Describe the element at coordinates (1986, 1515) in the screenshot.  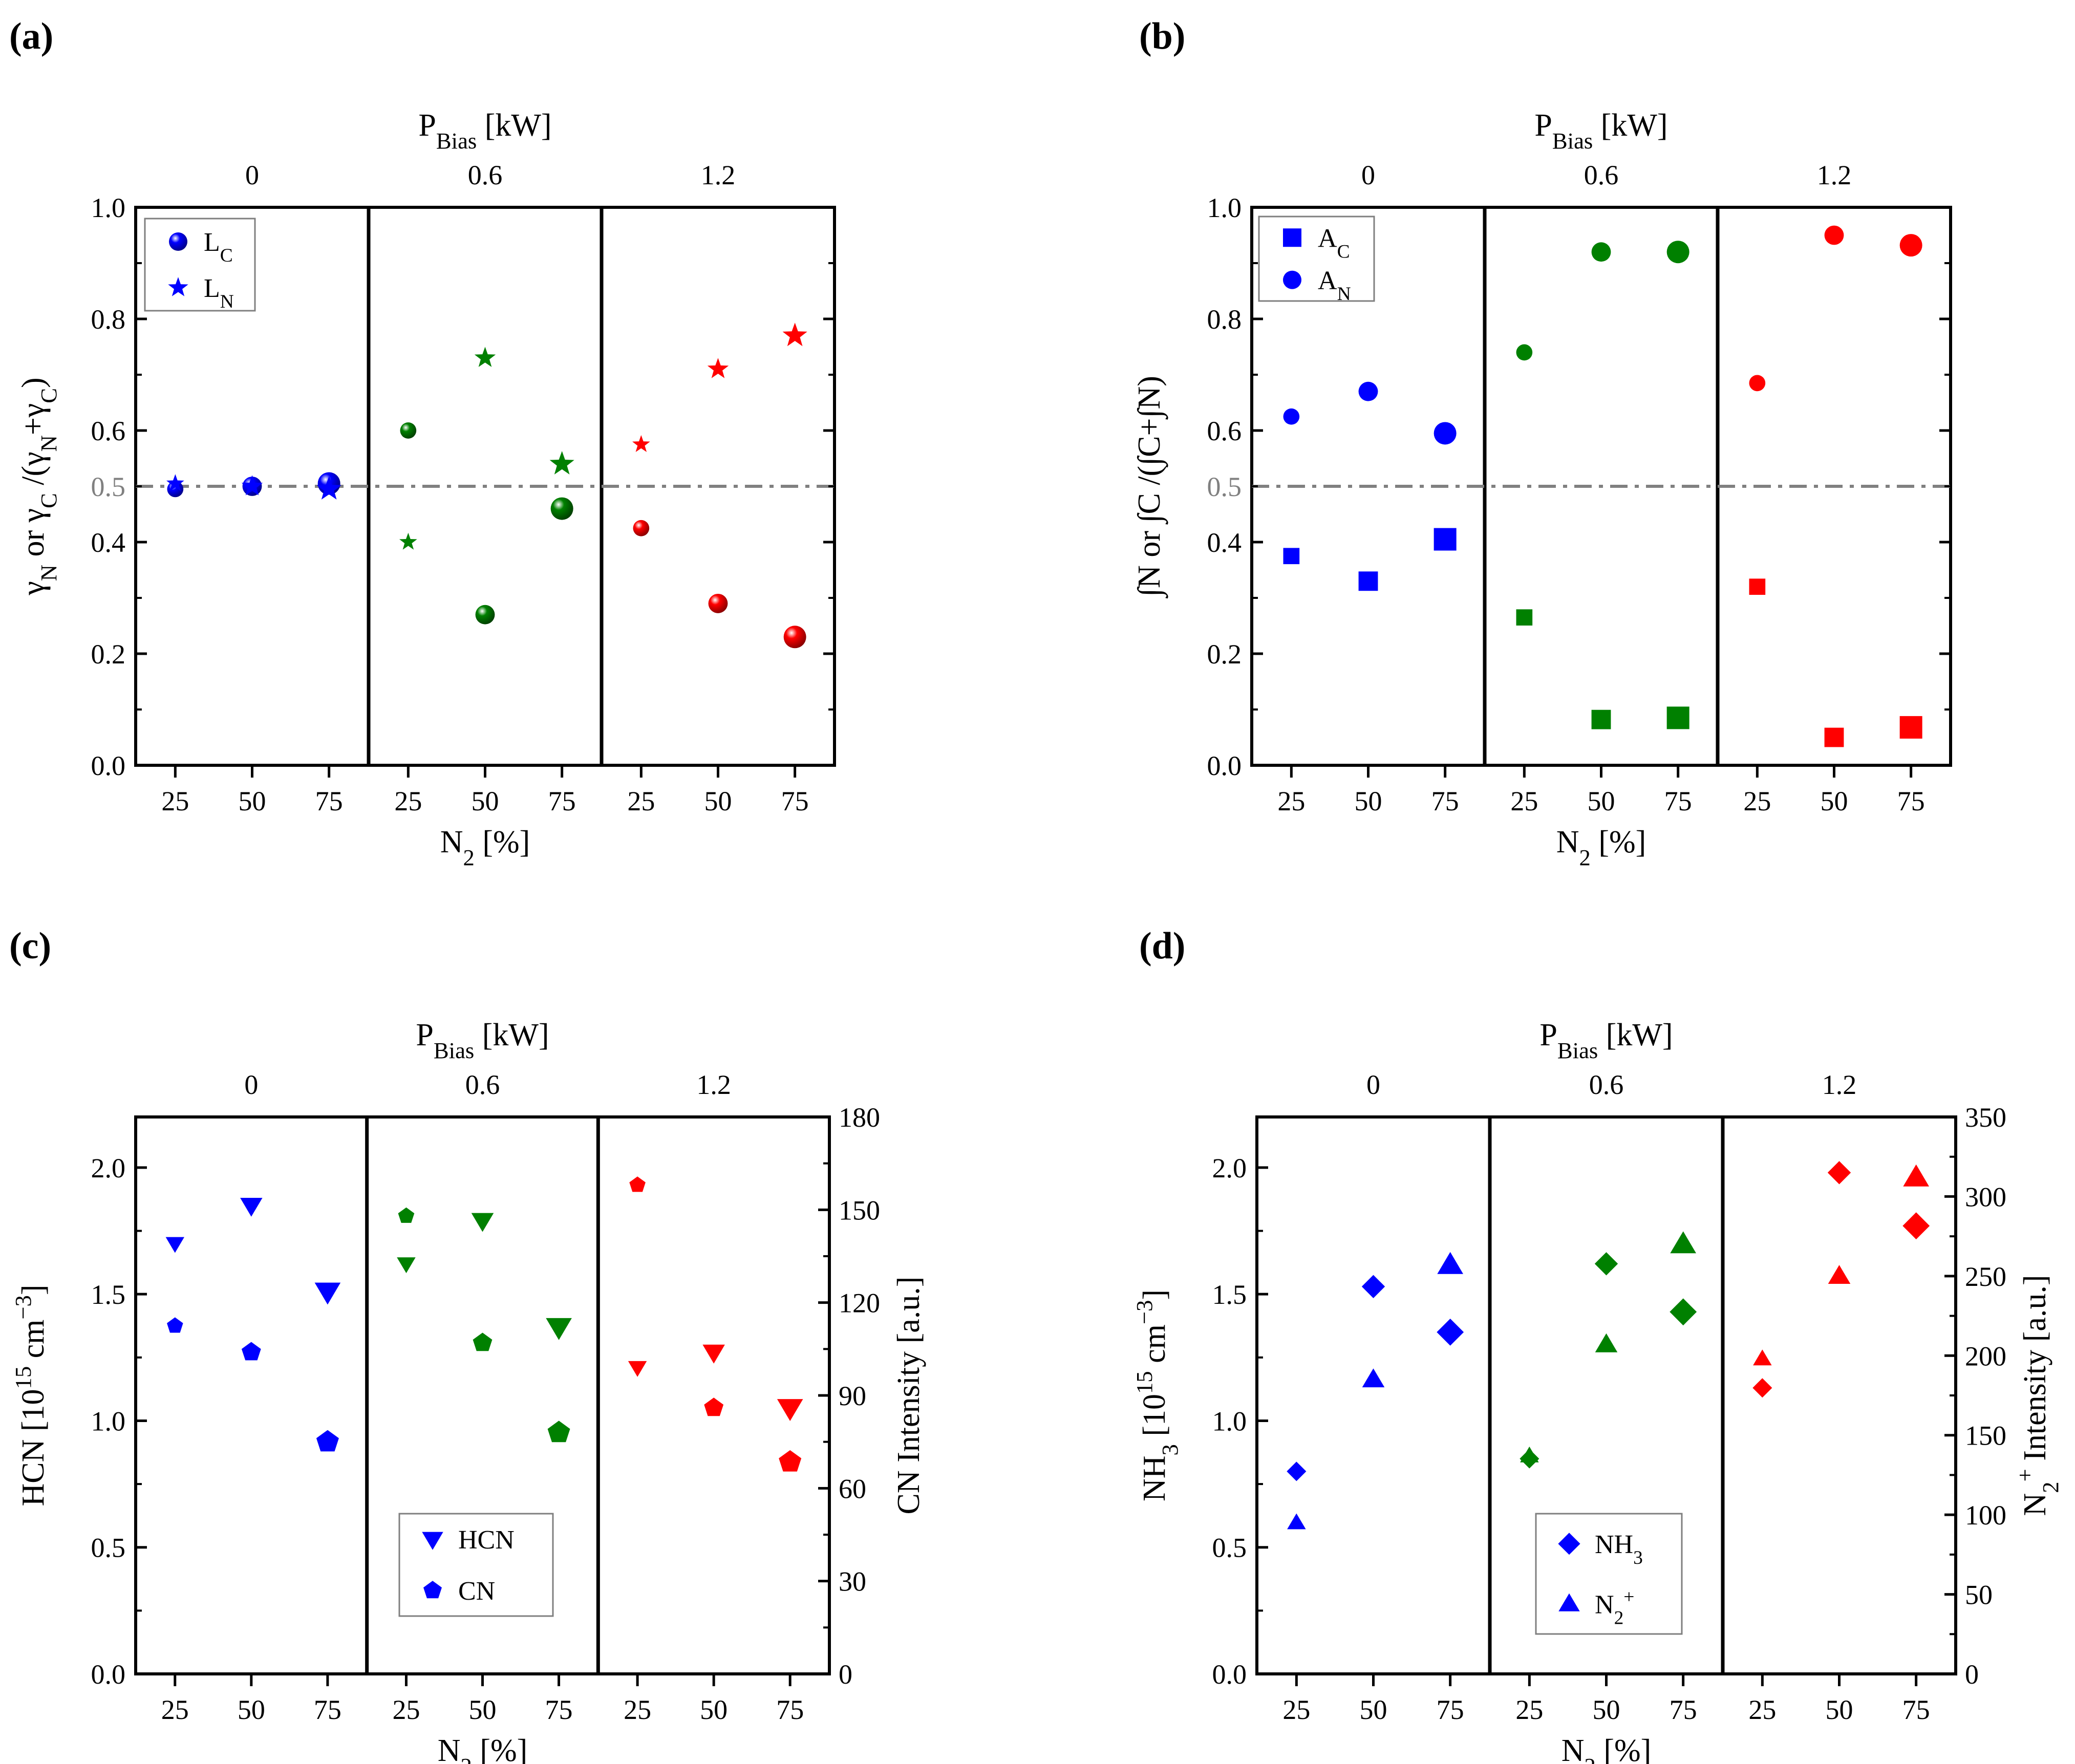
I see `y2-tick-label: 100` at that location.